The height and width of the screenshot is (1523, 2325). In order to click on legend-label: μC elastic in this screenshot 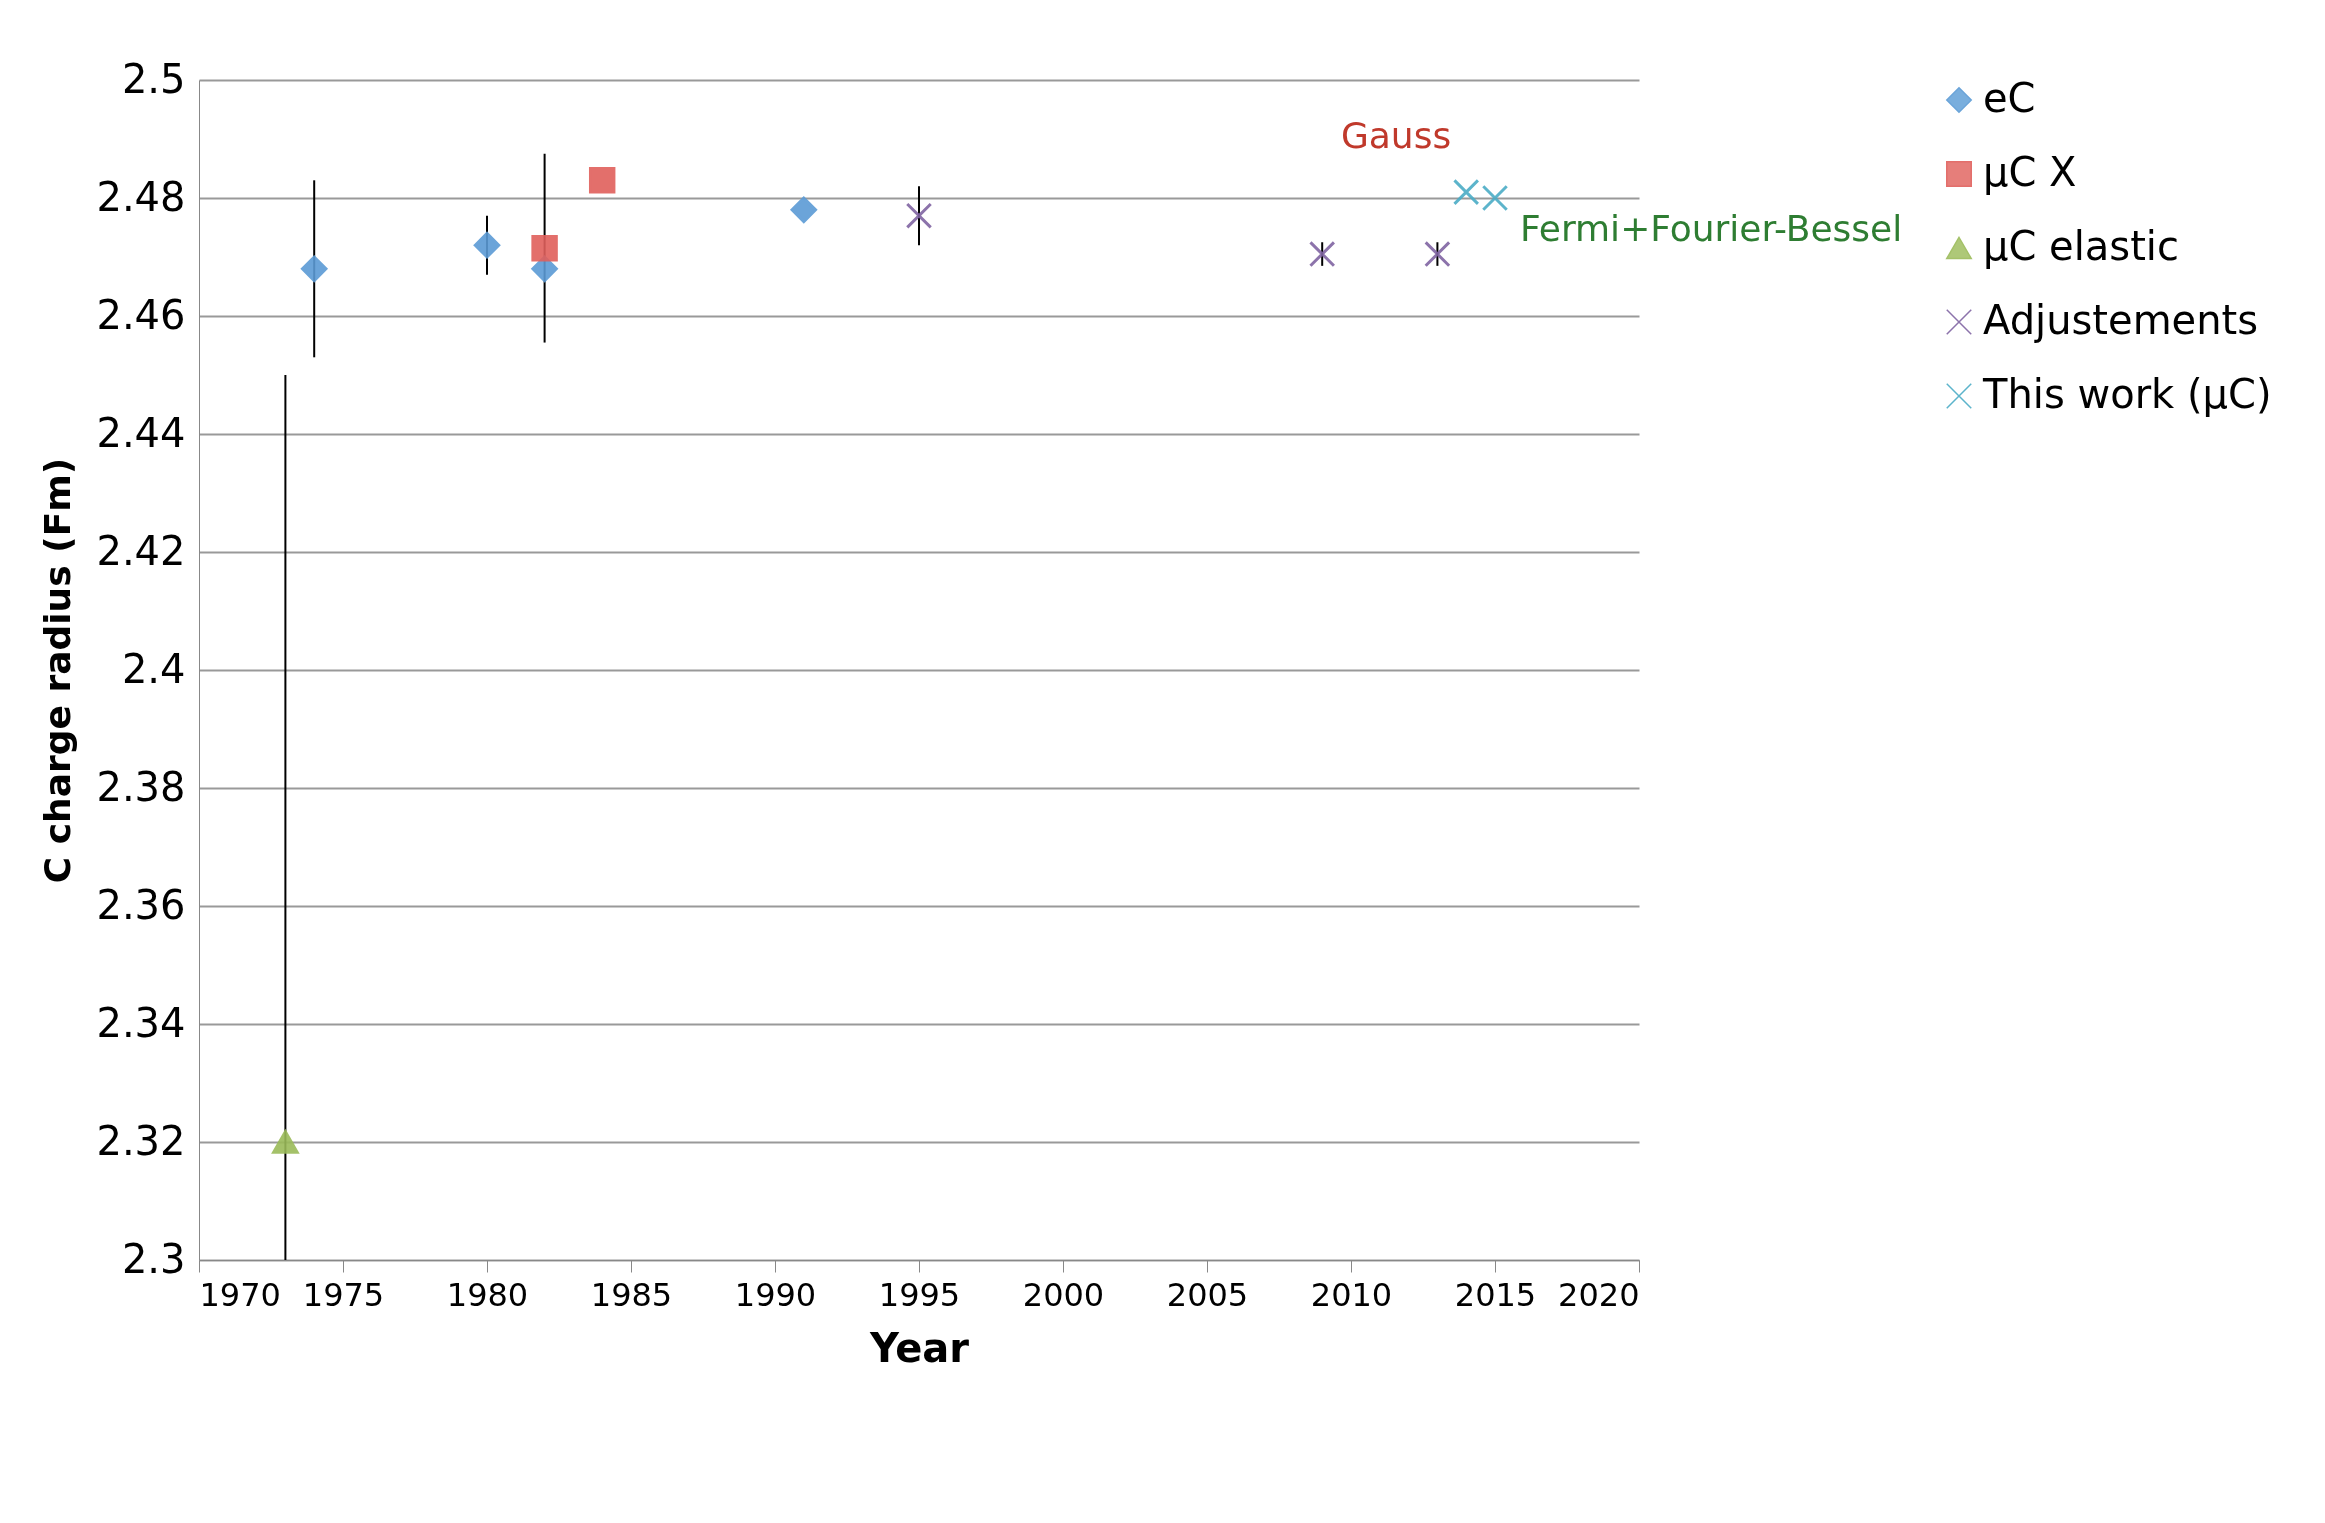, I will do `click(2081, 246)`.